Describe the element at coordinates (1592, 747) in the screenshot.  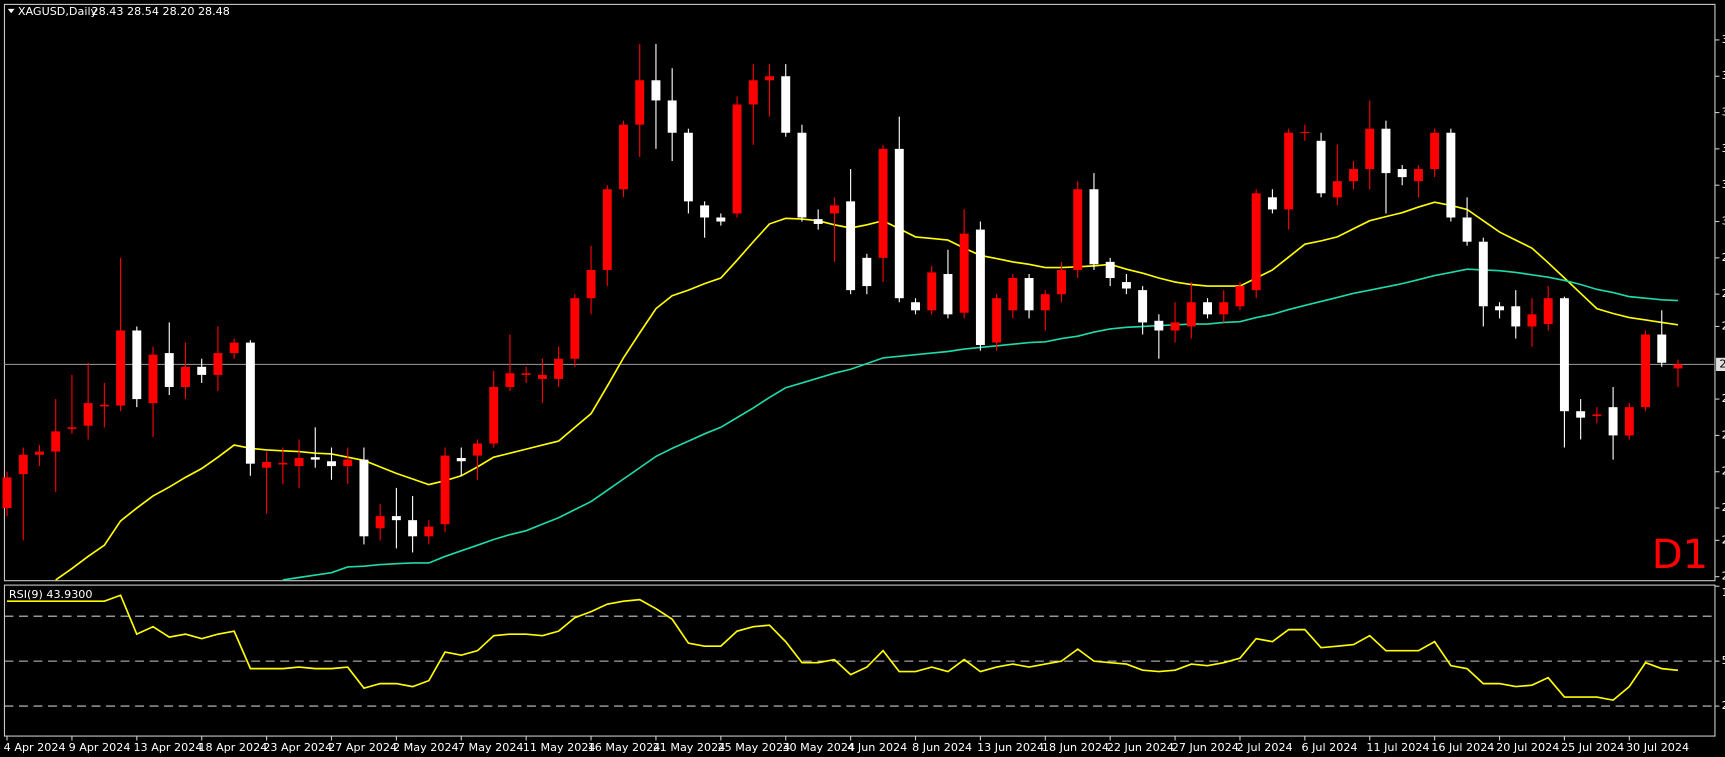
I see `x-tick-label: 25 Jul 2024` at that location.